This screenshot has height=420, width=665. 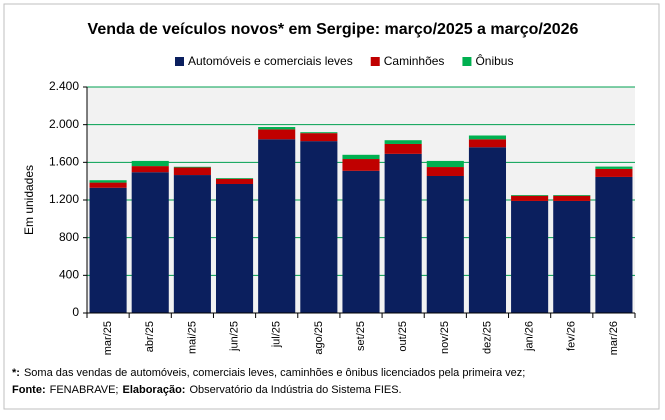 I want to click on x-tick-label: jun/25, so click(x=234, y=336).